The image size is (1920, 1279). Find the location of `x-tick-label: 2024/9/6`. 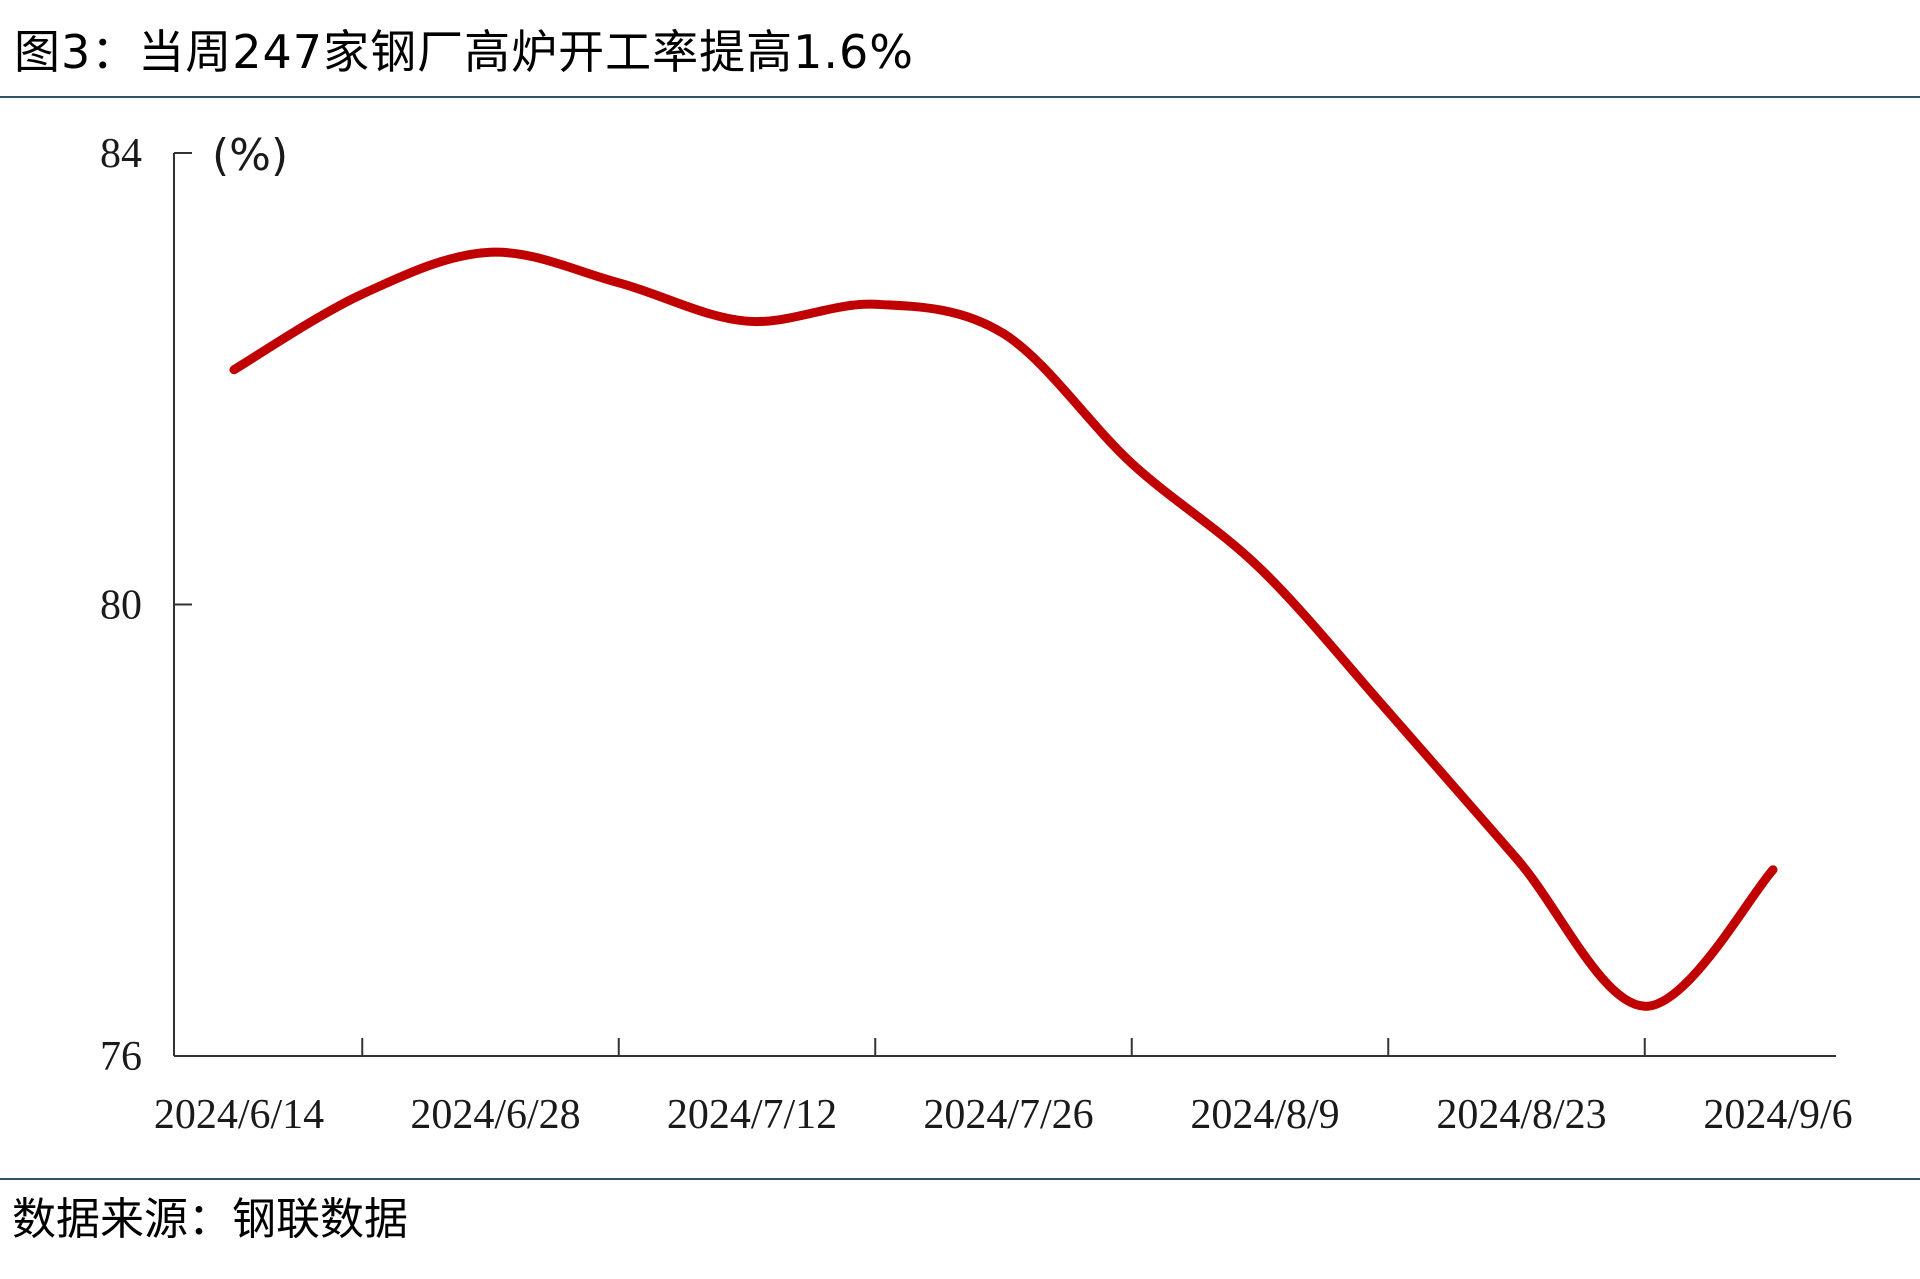

x-tick-label: 2024/9/6 is located at coordinates (1777, 1115).